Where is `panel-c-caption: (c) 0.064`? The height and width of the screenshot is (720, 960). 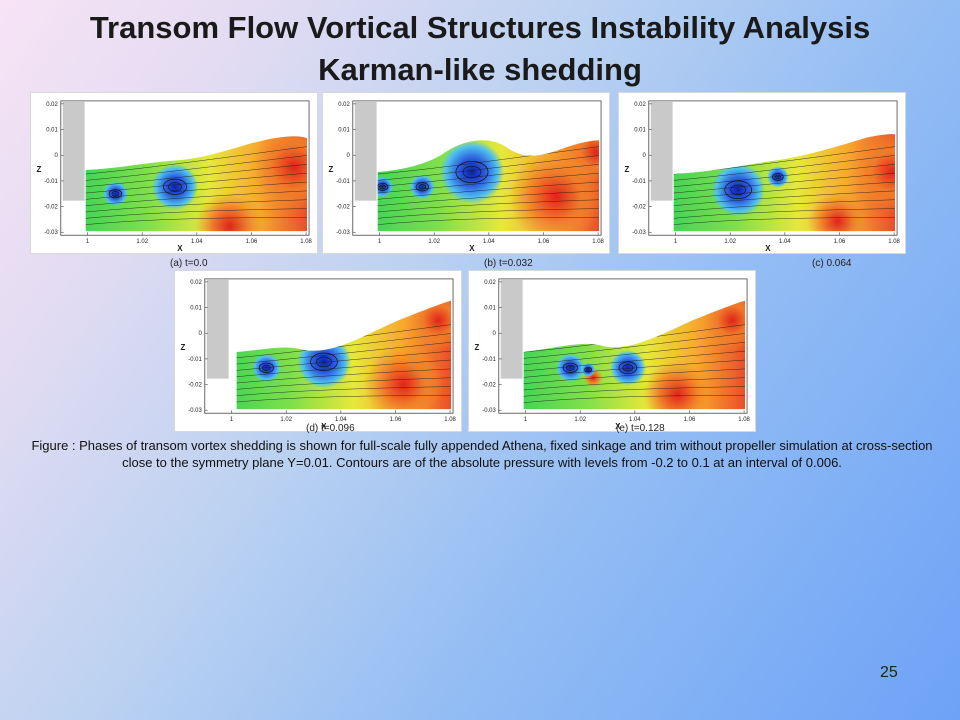
panel-c-caption: (c) 0.064 is located at coordinates (832, 263).